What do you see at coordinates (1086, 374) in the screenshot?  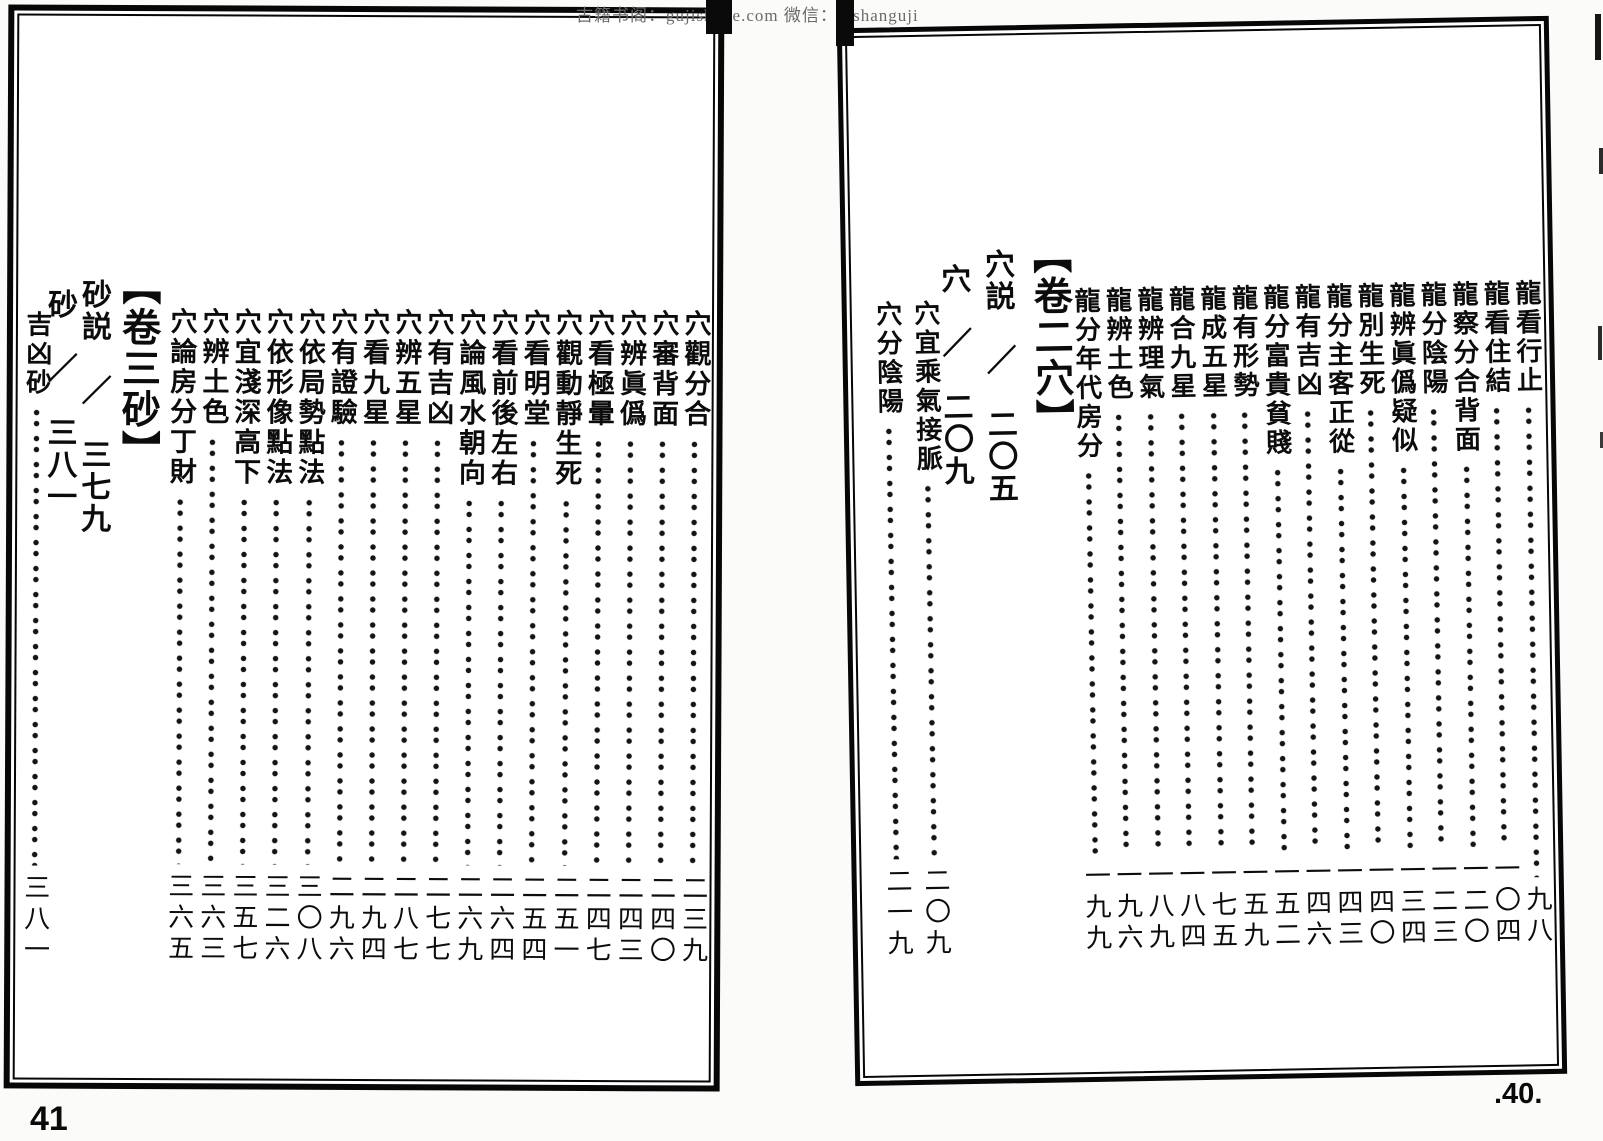 I see `toc-entry-title: 龍分年代房分` at bounding box center [1086, 374].